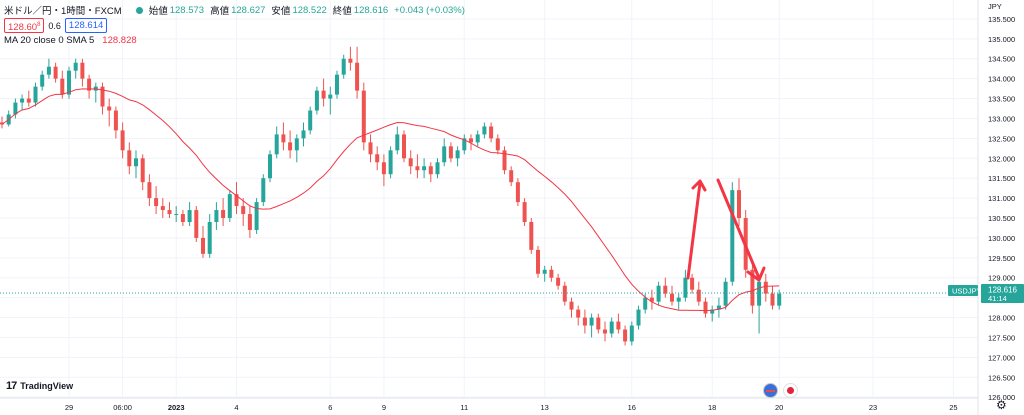 This screenshot has width=1024, height=415. I want to click on y-tick-label: 130.500, so click(1001, 218).